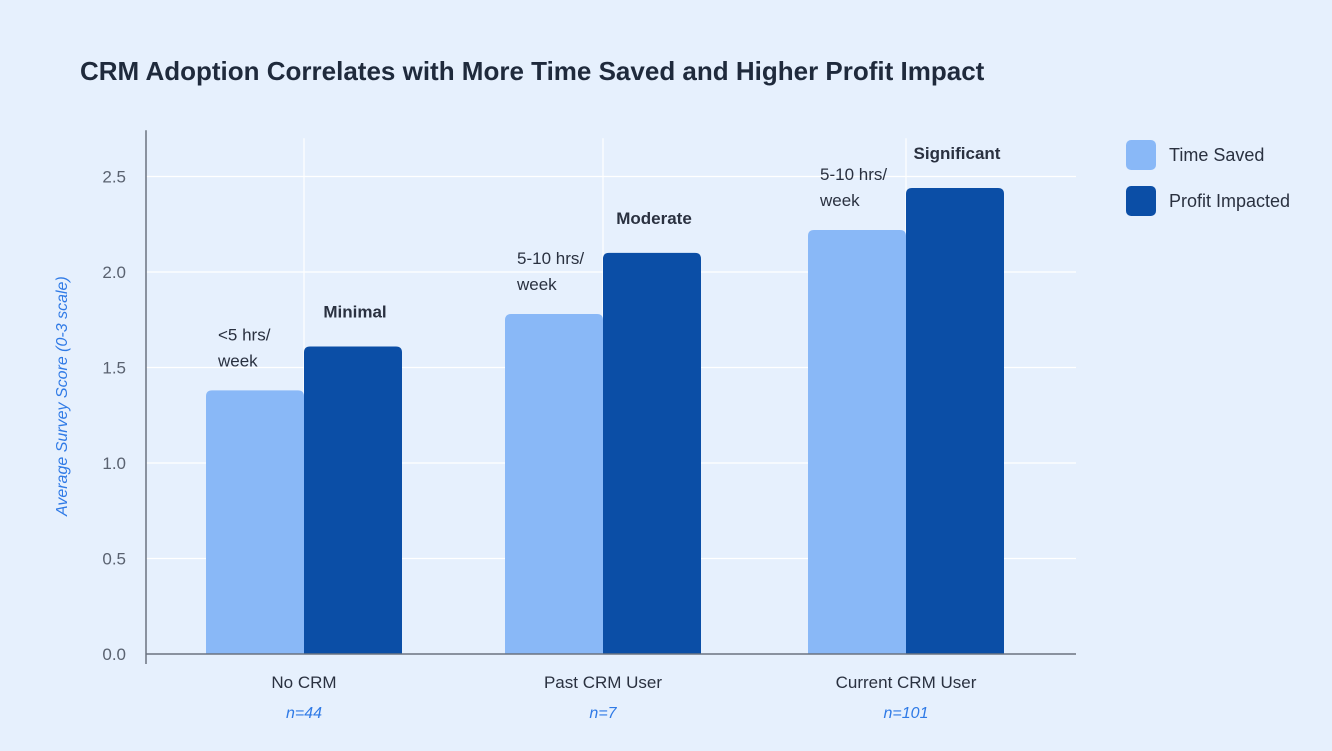 This screenshot has width=1332, height=751. What do you see at coordinates (354, 311) in the screenshot?
I see `profit-impact-annotation: Minimal` at bounding box center [354, 311].